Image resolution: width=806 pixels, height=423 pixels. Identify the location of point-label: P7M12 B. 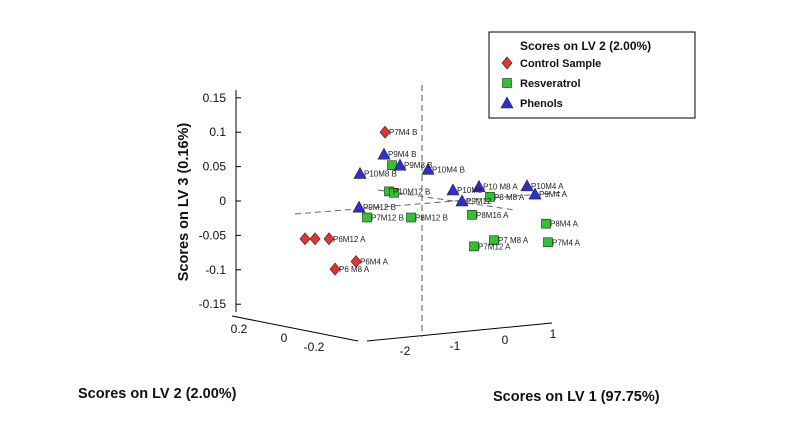
(387, 218).